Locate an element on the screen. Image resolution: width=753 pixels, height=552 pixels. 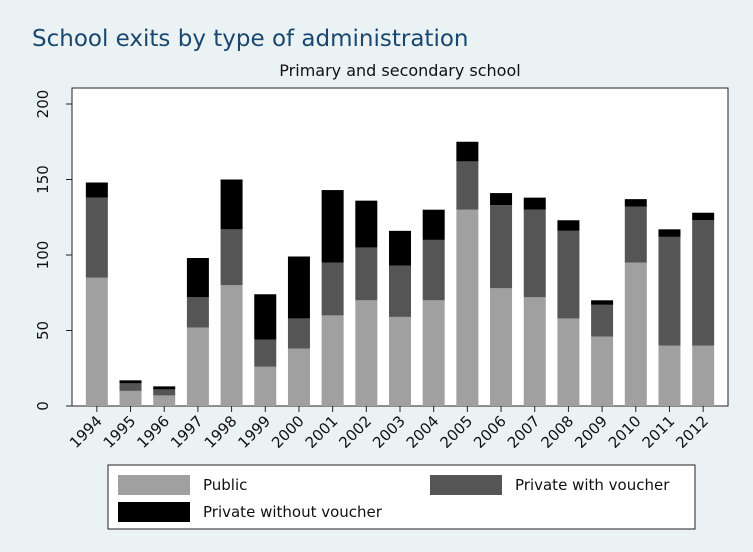
y-tick-label: 200 is located at coordinates (43, 104).